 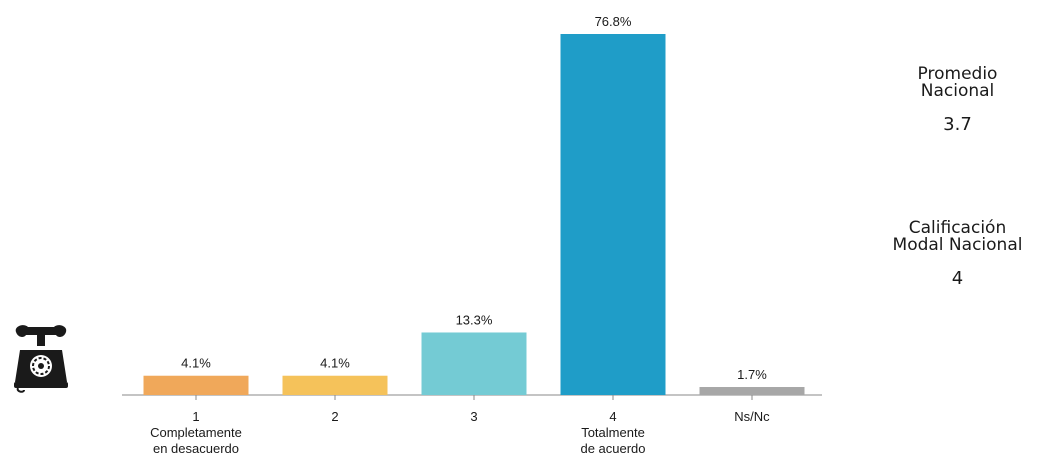 I want to click on promedio-title-line1: Promedio, so click(x=957, y=74).